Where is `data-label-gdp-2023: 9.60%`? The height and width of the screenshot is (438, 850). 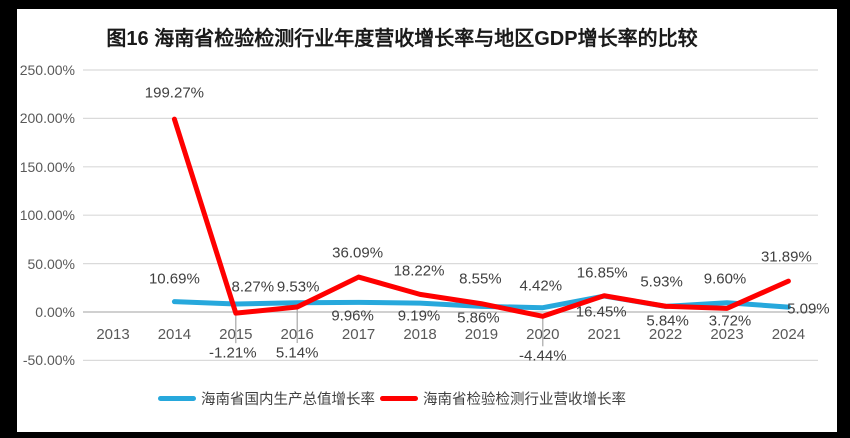
data-label-gdp-2023: 9.60% is located at coordinates (725, 279).